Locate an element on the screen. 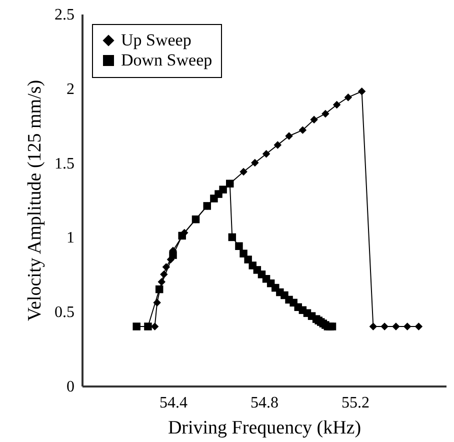 This screenshot has height=442, width=454. y-tick-label: 2 is located at coordinates (70, 89).